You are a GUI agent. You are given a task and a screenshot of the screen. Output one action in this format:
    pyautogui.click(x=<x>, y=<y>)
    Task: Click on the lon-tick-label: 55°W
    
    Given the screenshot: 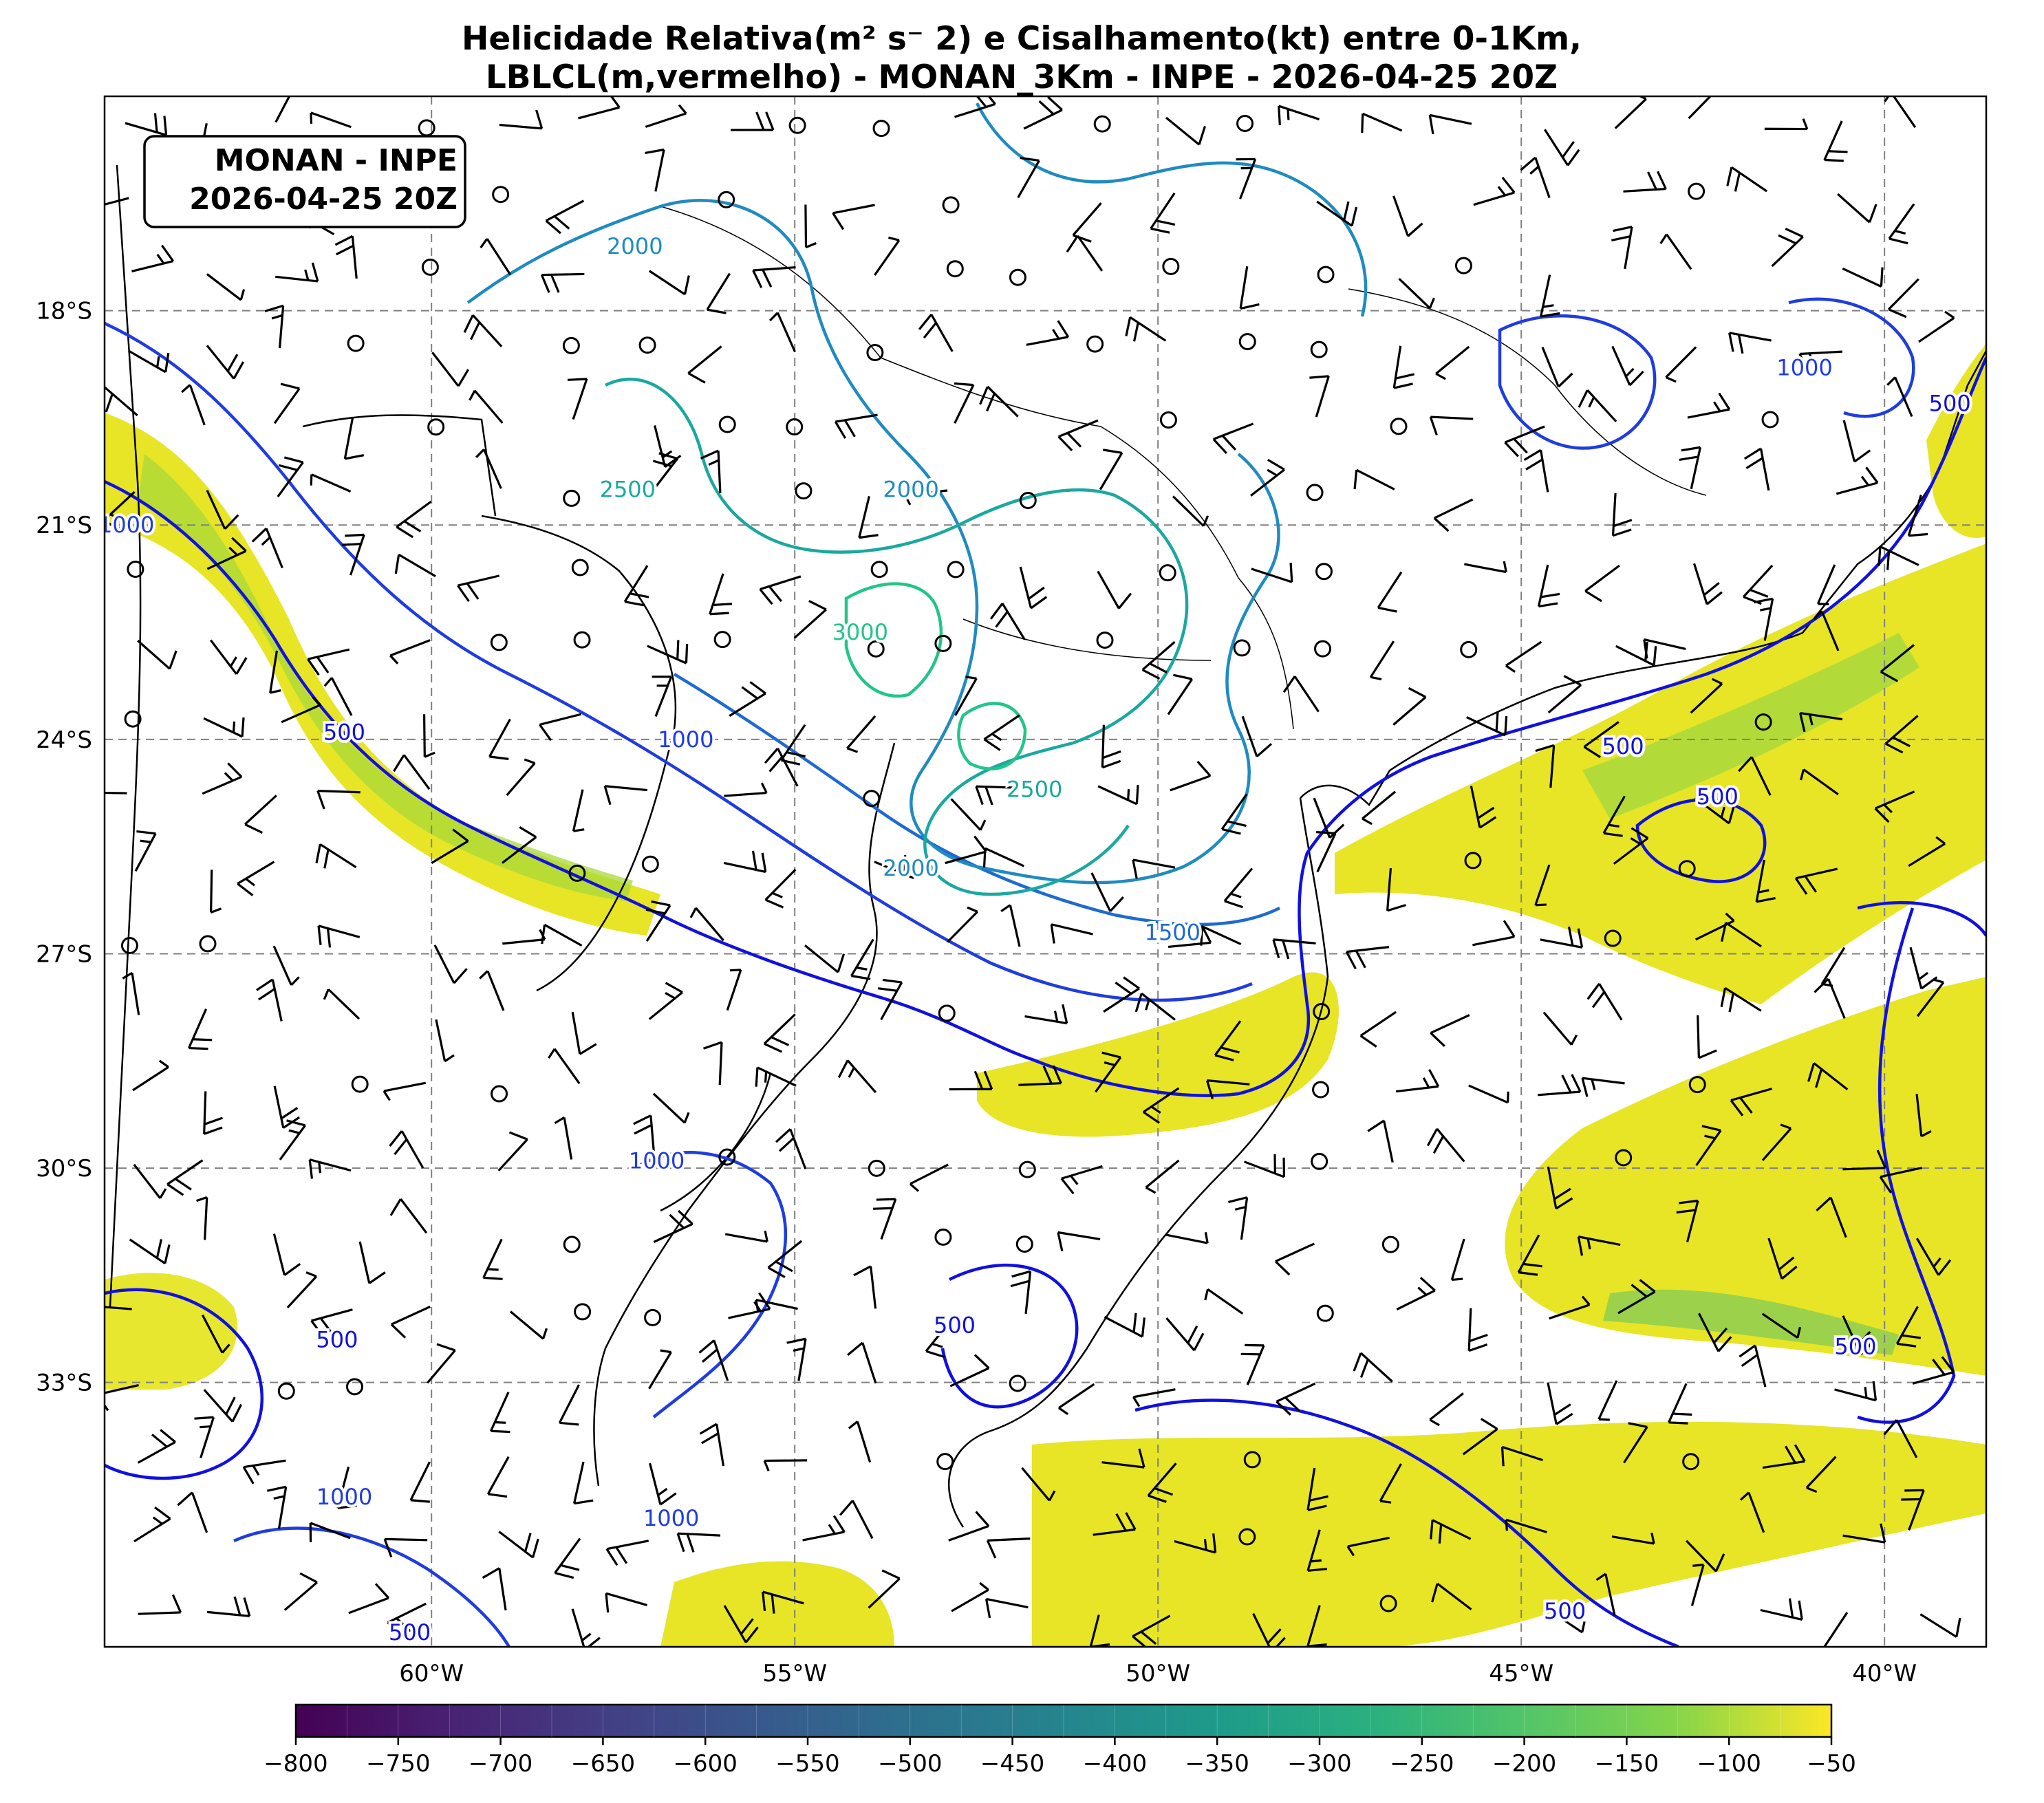 What is the action you would take?
    pyautogui.click(x=795, y=1673)
    